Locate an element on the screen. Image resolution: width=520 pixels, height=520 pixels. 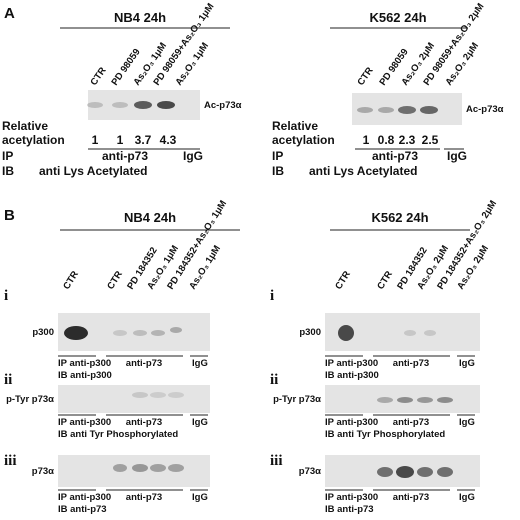
acetylation-value: 0.8 is located at coordinates (386, 140).